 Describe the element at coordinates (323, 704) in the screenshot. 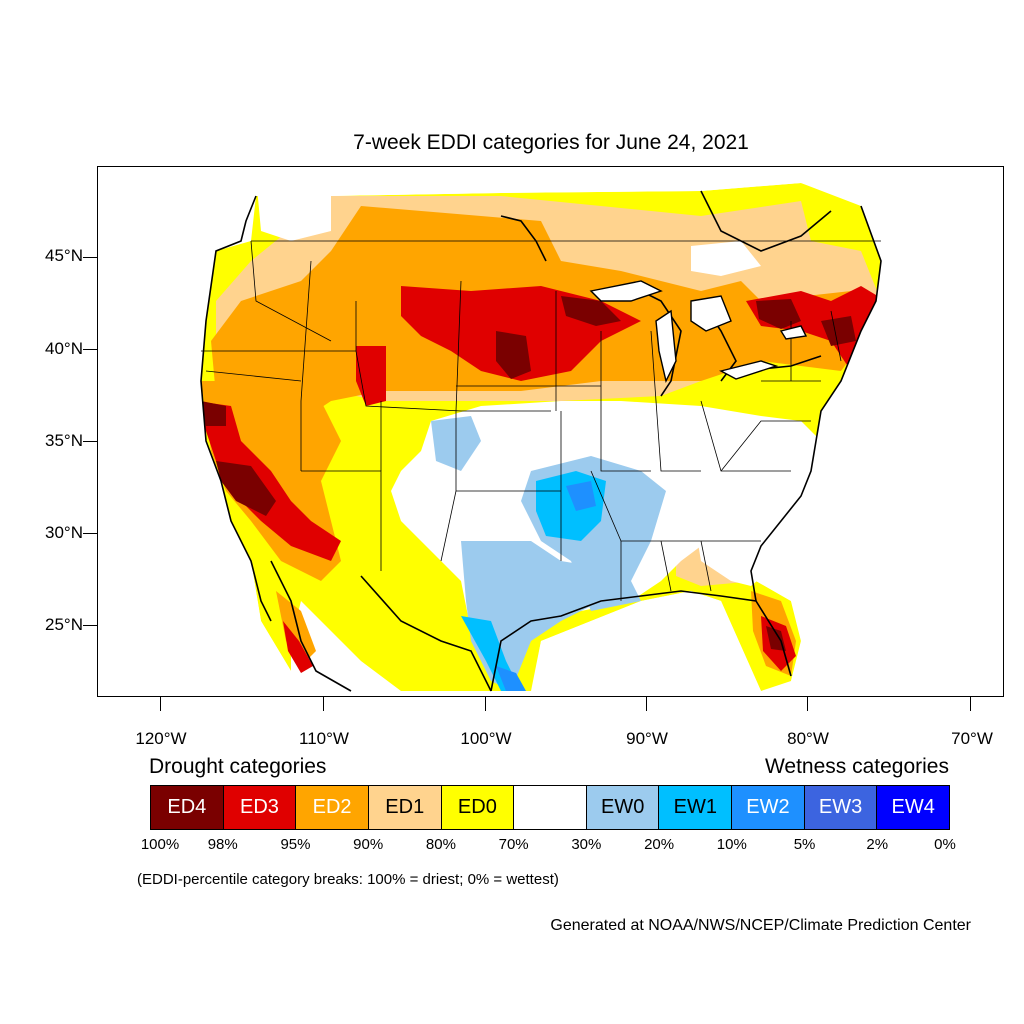

I see `lon-tick-110w` at that location.